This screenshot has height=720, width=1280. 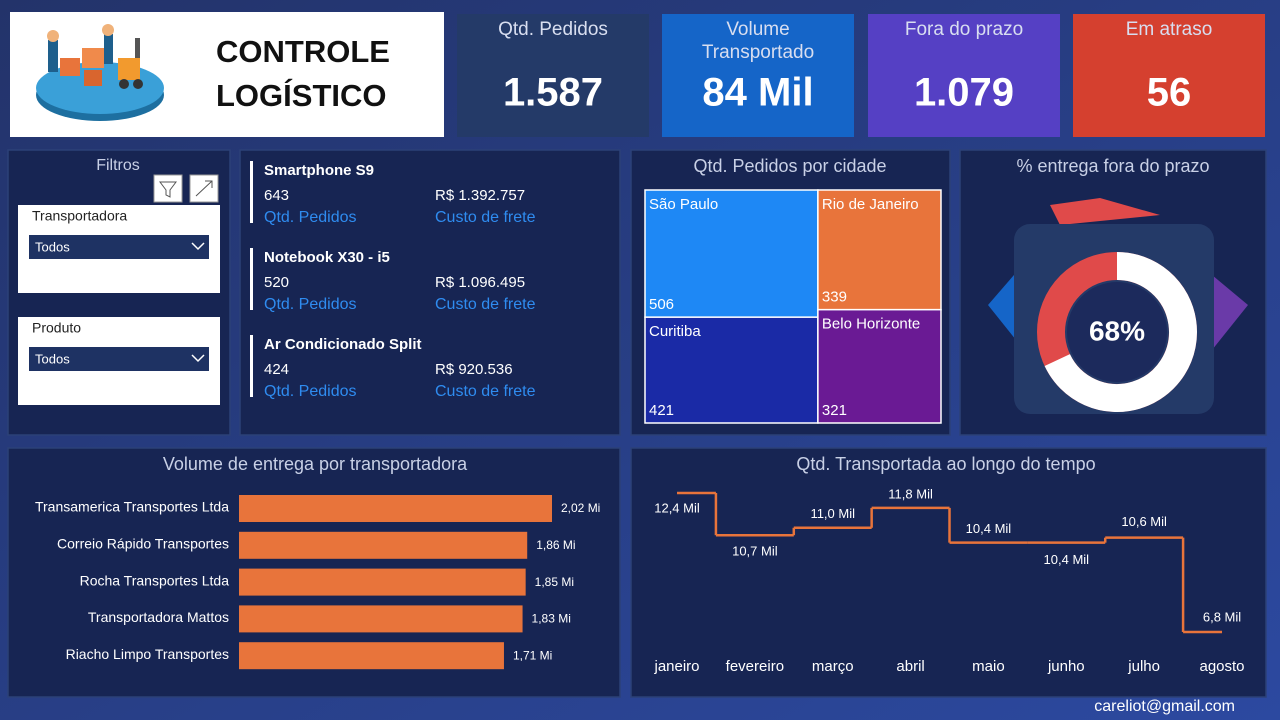 What do you see at coordinates (1169, 93) in the screenshot?
I see `kpi-value: 56` at bounding box center [1169, 93].